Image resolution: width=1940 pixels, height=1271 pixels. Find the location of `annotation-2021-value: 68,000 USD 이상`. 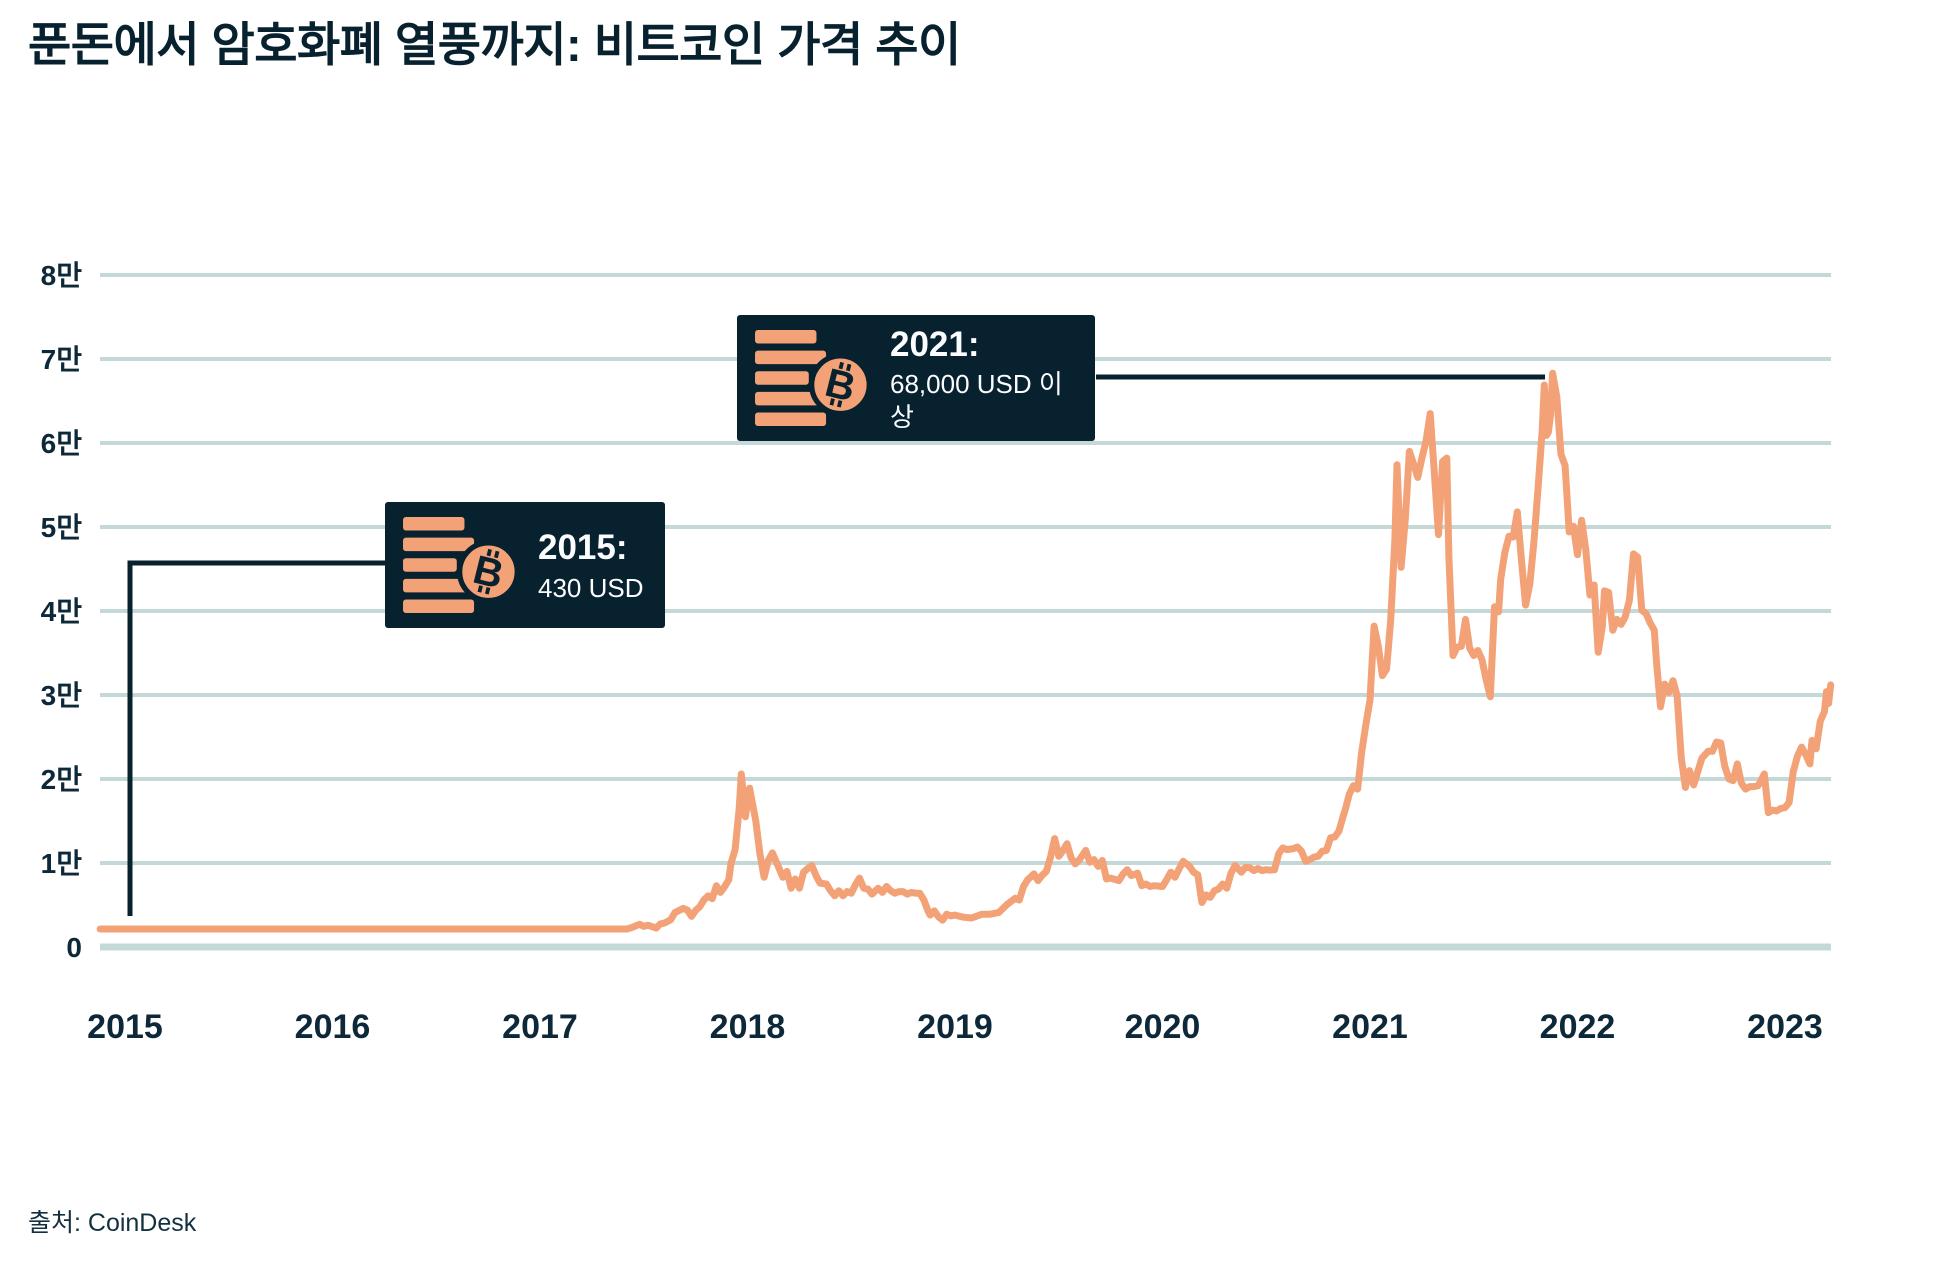

annotation-2021-value: 68,000 USD 이상 is located at coordinates (976, 400).